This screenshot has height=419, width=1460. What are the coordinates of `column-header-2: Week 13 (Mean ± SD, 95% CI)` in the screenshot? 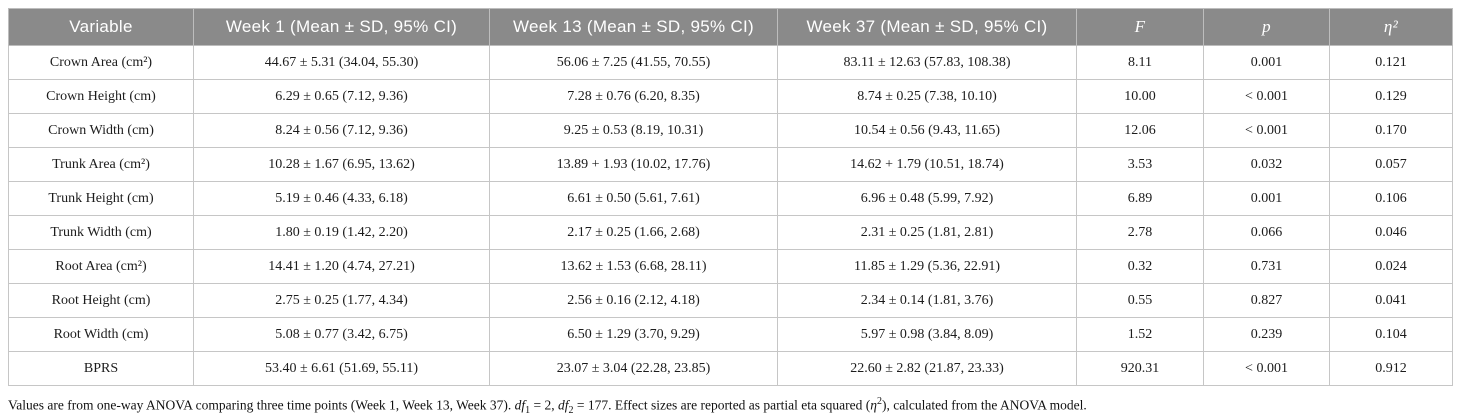 It's located at (633, 27).